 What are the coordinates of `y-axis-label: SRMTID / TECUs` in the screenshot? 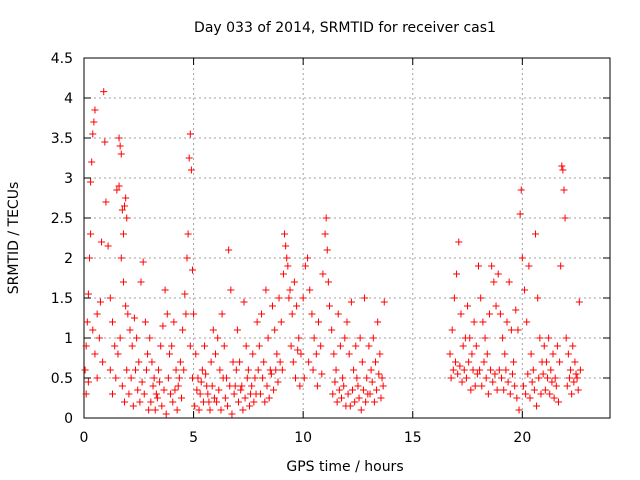 It's located at (14, 238).